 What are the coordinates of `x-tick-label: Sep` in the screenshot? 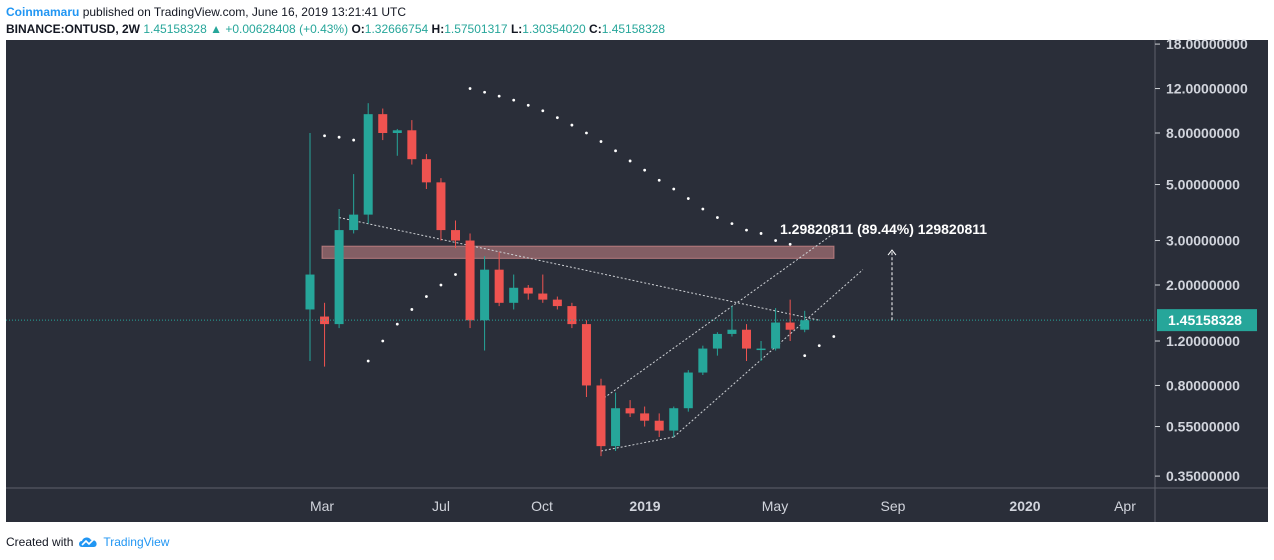 It's located at (893, 506).